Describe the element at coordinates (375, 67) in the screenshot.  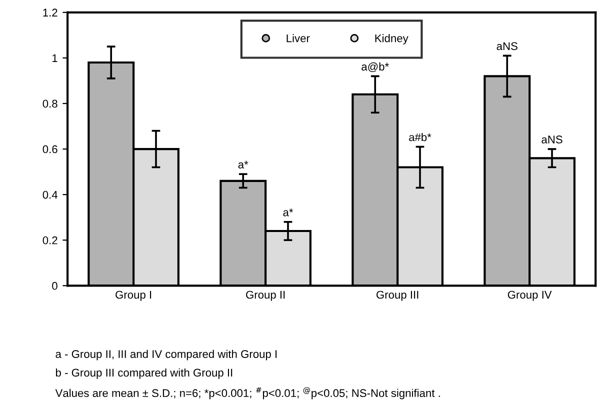
I see `data-label: a@b*` at that location.